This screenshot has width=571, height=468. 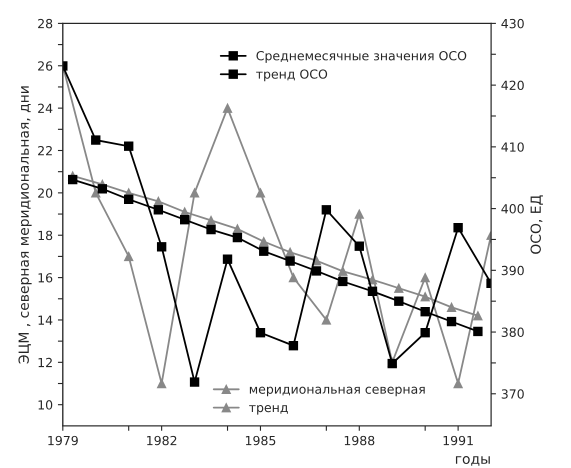 What do you see at coordinates (458, 441) in the screenshot?
I see `x-tick-label: 1991` at bounding box center [458, 441].